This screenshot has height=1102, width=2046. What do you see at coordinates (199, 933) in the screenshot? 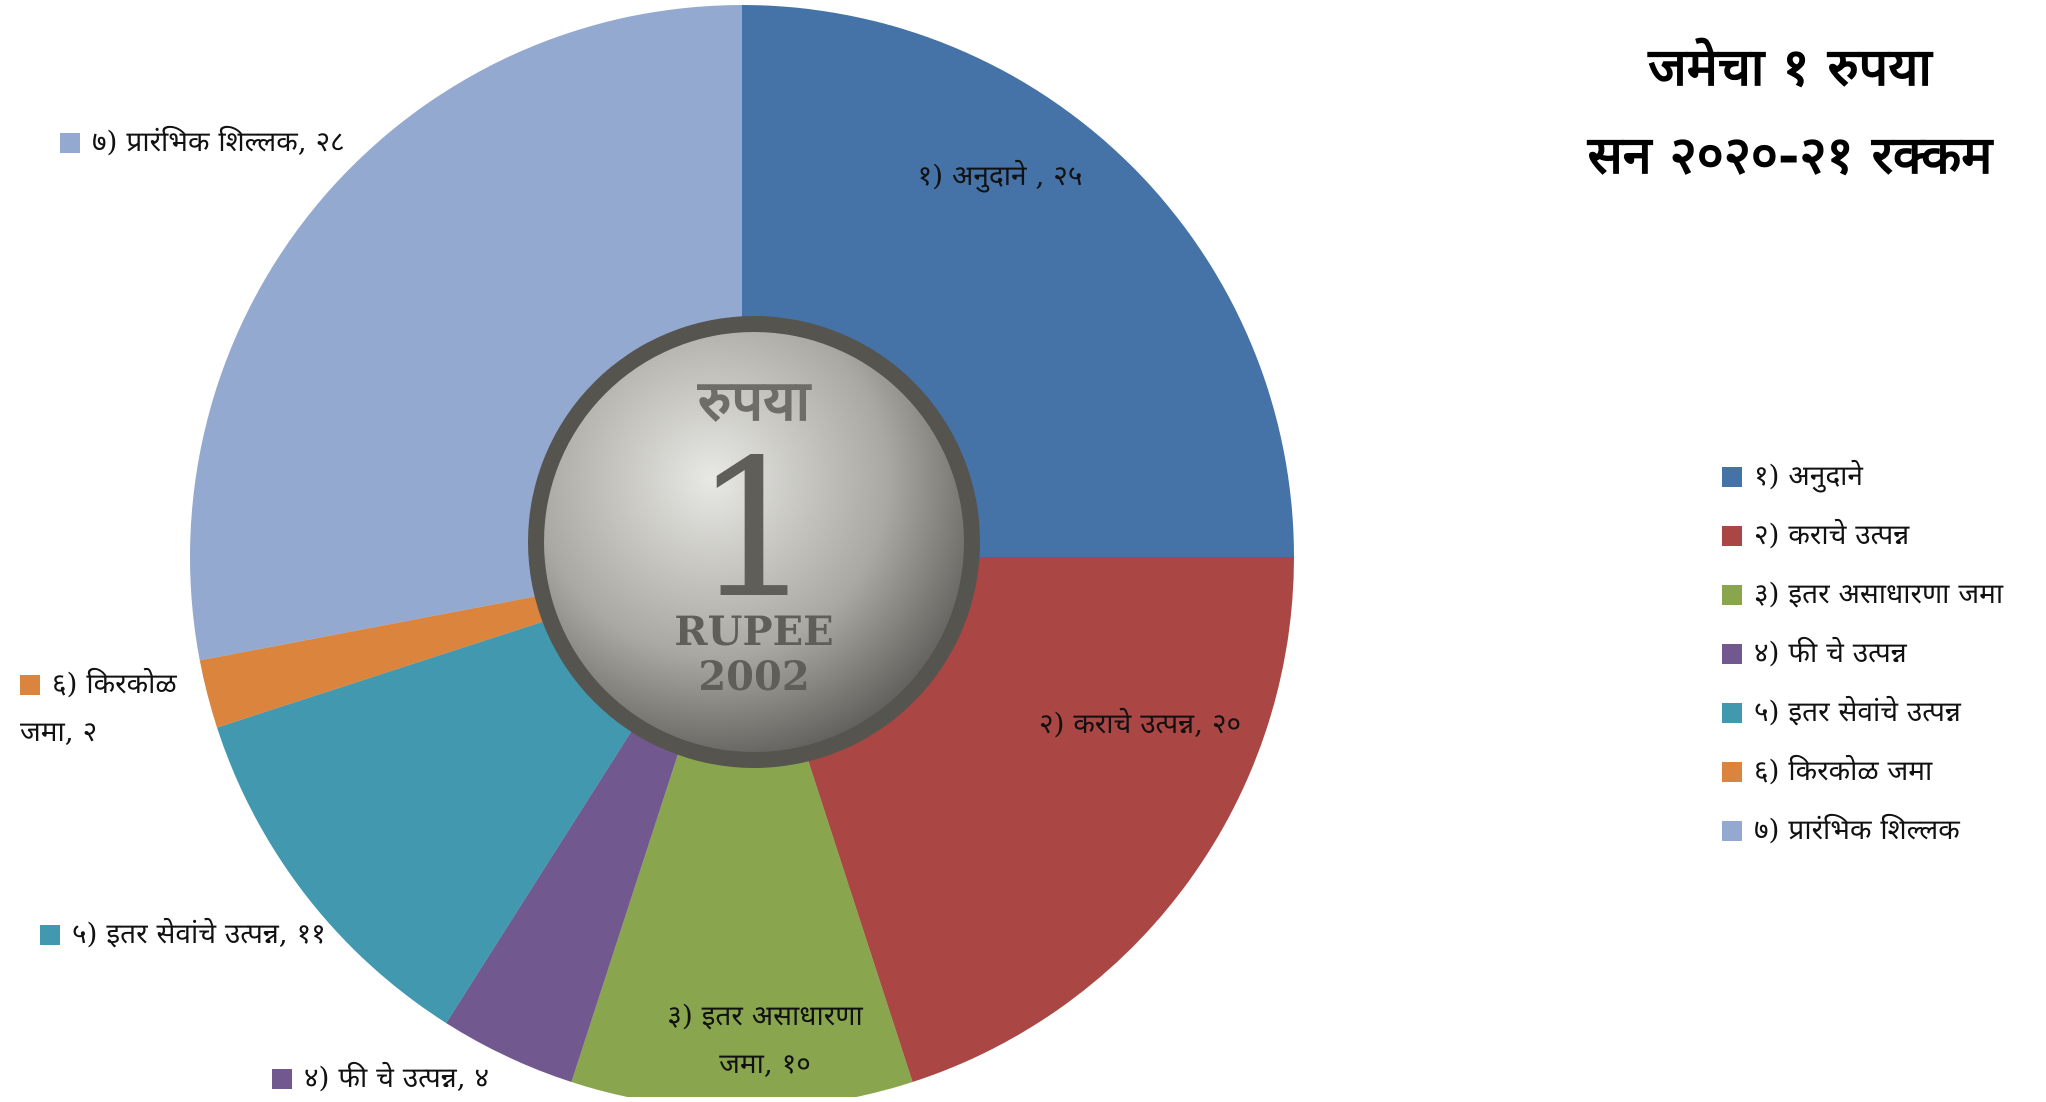
I see `label-text: ५) इतर सेवांचे उत्पन्न, ११` at bounding box center [199, 933].